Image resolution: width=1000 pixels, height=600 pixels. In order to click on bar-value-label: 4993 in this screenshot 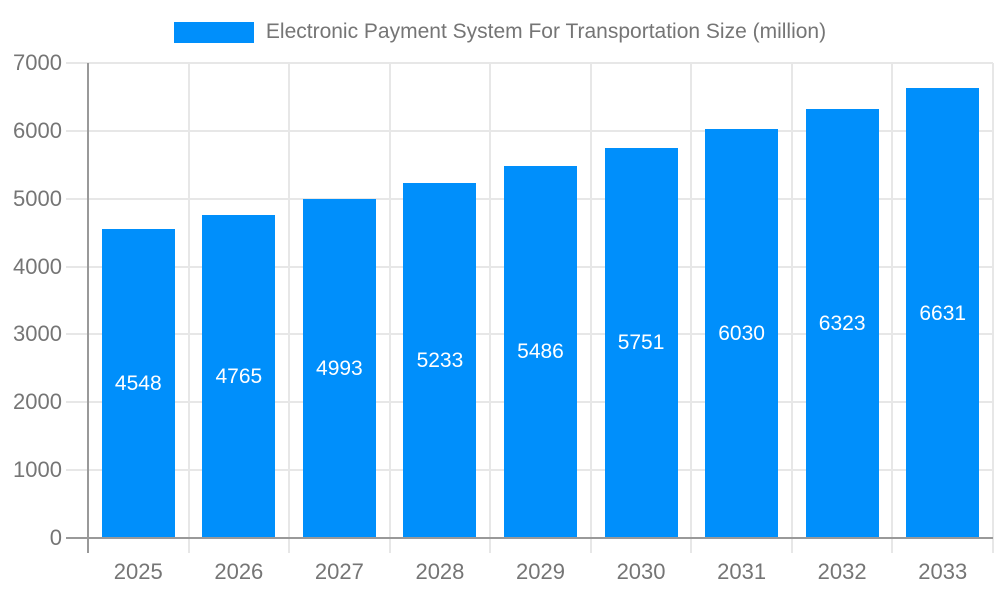, I will do `click(339, 369)`.